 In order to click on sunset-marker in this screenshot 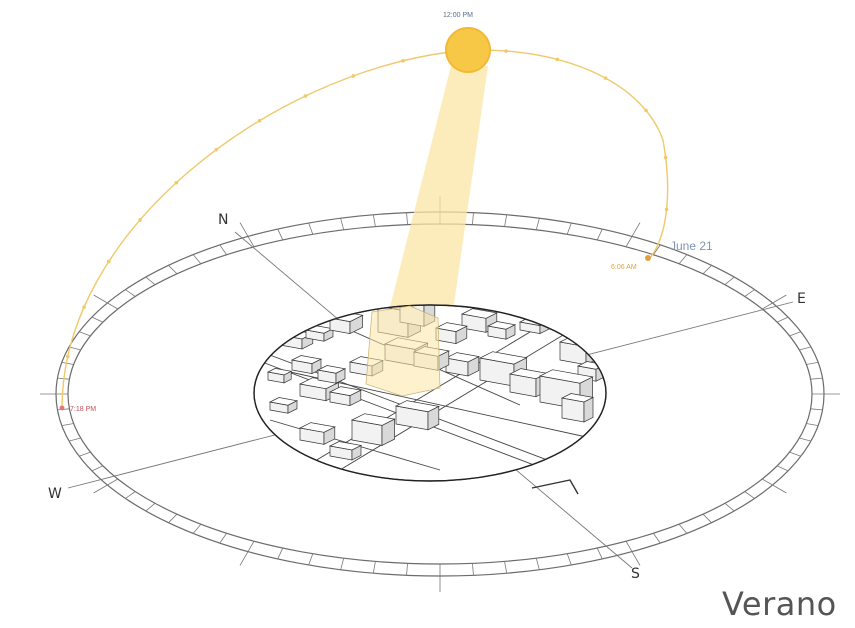, I will do `click(62, 408)`.